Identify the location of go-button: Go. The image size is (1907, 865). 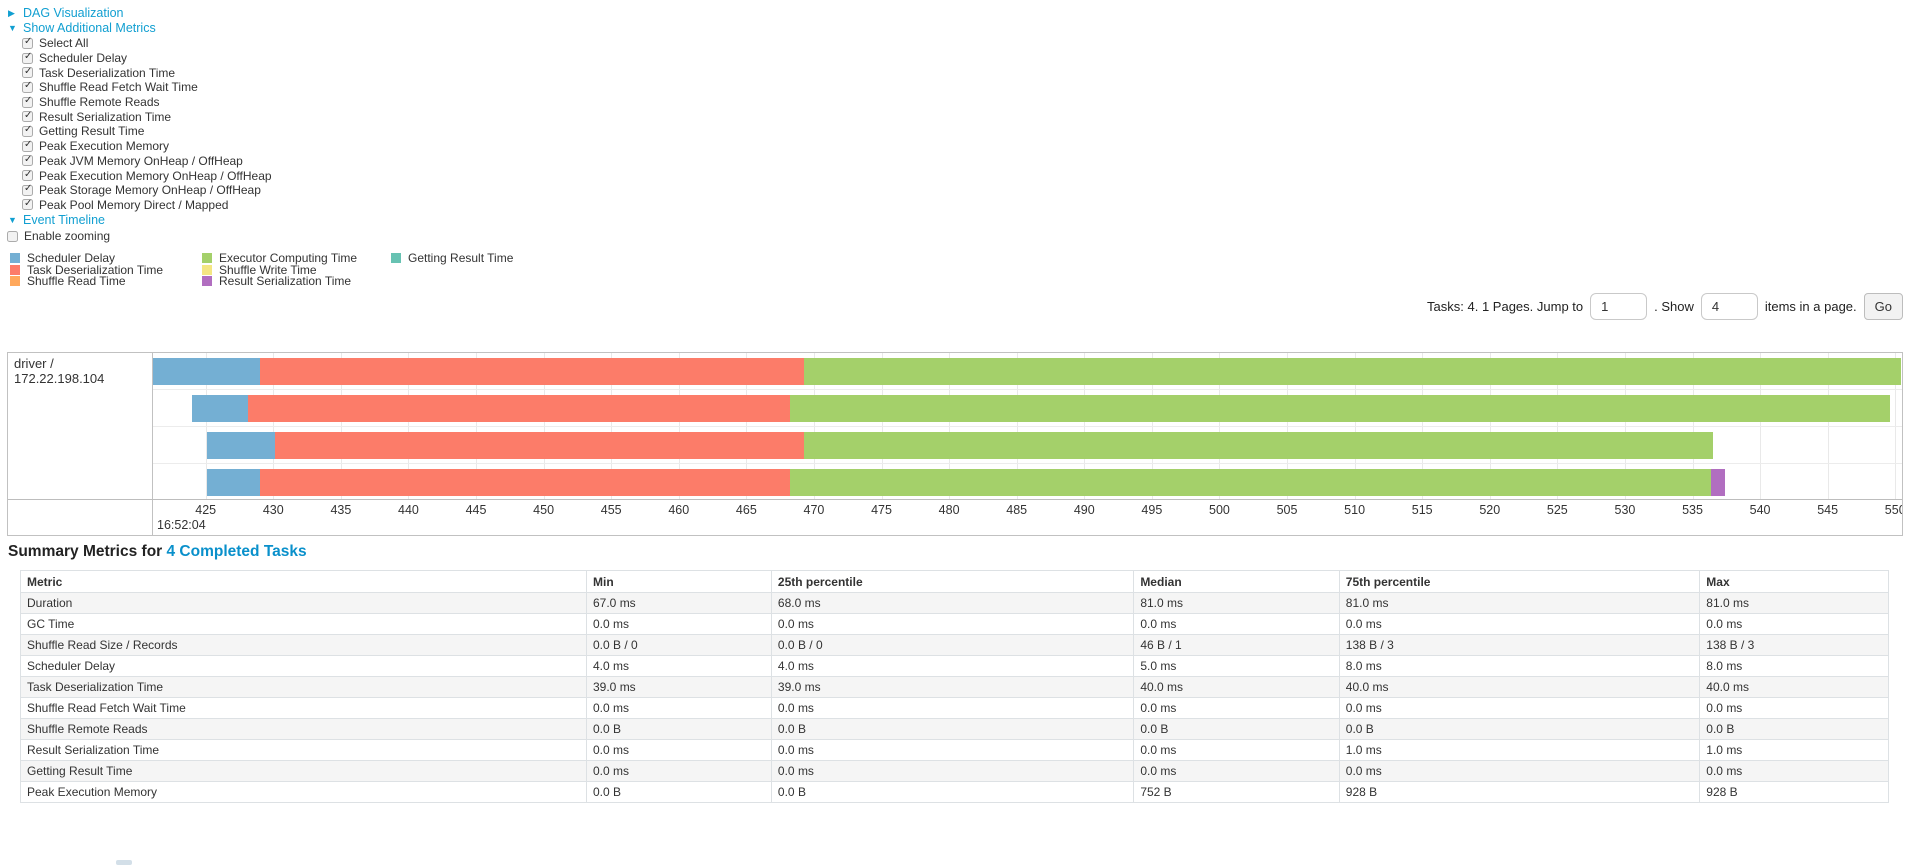
(1883, 306).